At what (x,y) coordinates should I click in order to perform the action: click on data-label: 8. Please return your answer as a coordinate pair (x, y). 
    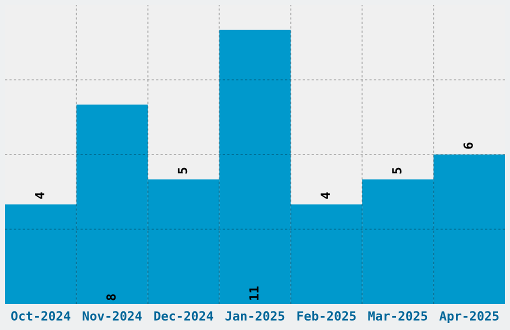
    Looking at the image, I should click on (111, 297).